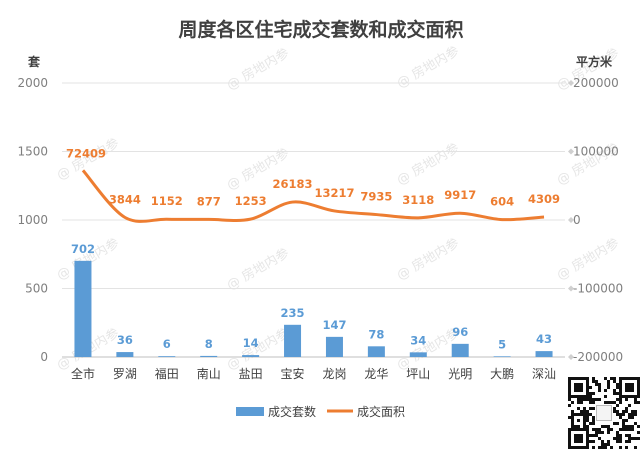  What do you see at coordinates (334, 374) in the screenshot?
I see `category-label: 龙岗` at bounding box center [334, 374].